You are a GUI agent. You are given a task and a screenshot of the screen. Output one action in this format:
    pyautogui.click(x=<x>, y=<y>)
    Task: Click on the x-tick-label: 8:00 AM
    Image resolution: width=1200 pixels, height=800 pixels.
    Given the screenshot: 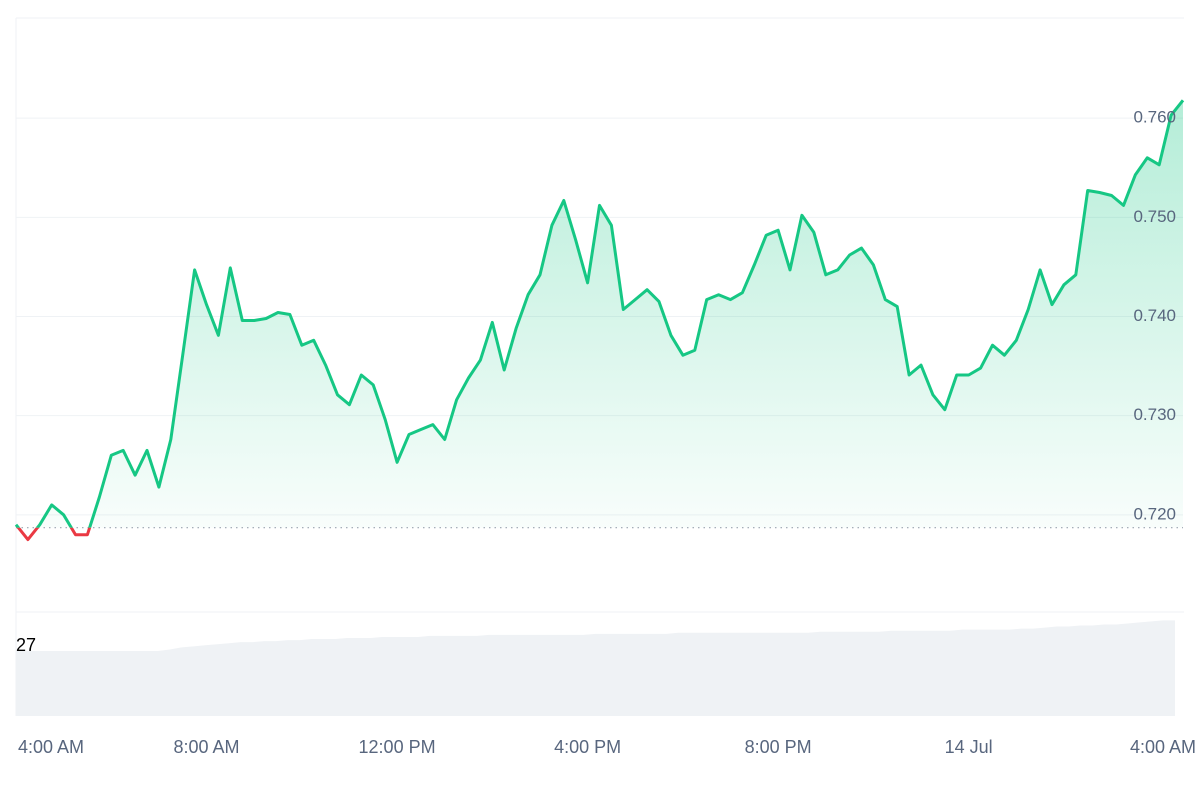 What is the action you would take?
    pyautogui.click(x=207, y=747)
    